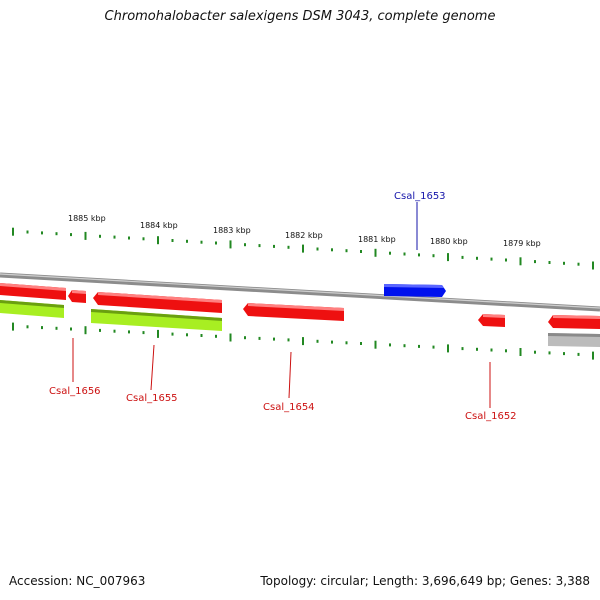 Image resolution: width=600 pixels, height=600 pixels. I want to click on gene-reverse-right-edge, so click(574, 322).